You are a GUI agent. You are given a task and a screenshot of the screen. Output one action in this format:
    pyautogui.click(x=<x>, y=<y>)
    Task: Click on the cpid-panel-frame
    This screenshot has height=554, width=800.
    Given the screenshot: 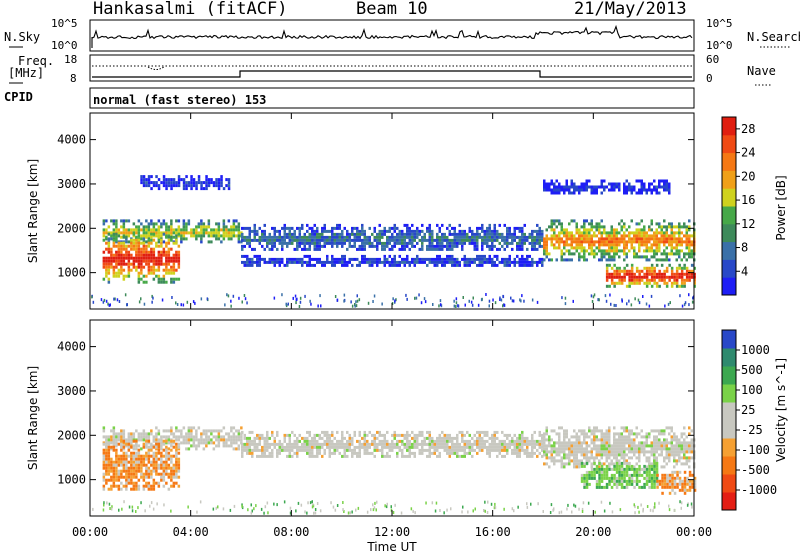 What is the action you would take?
    pyautogui.click(x=392, y=98)
    